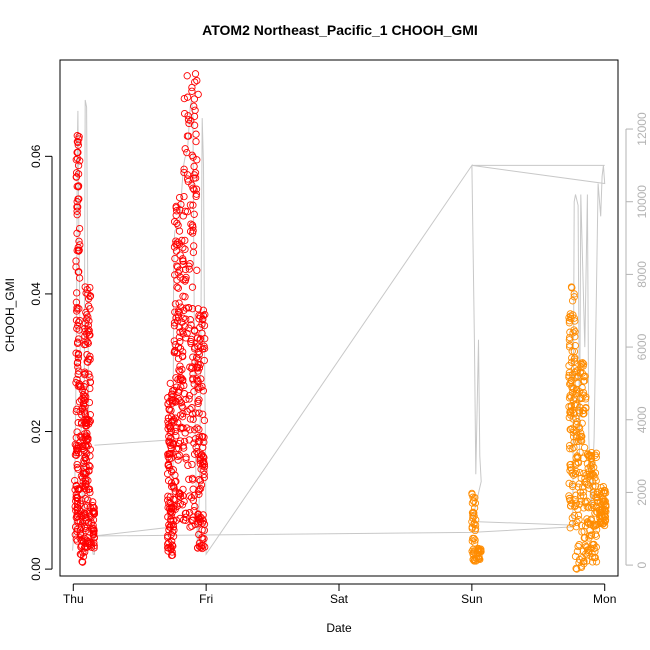 The image size is (650, 650). What do you see at coordinates (539, 428) in the screenshot?
I see `series-flight-b` at bounding box center [539, 428].